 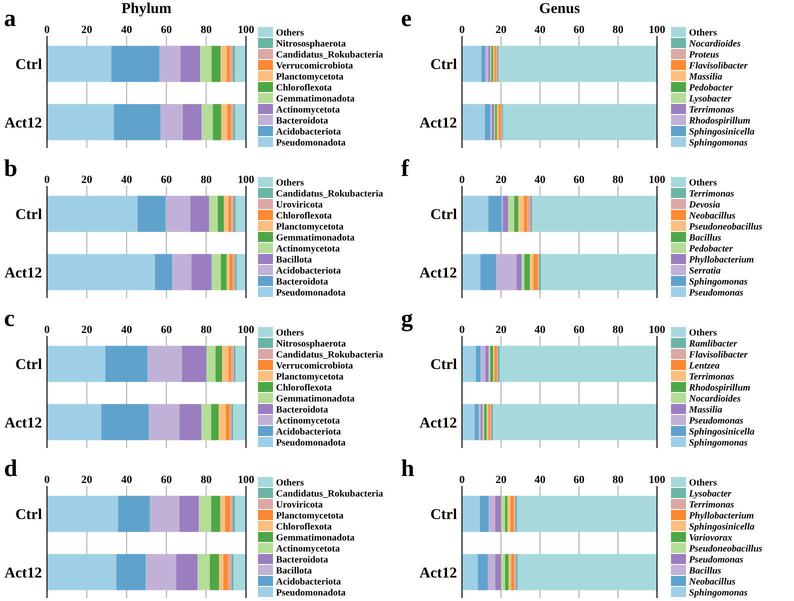 What do you see at coordinates (711, 505) in the screenshot?
I see `legend-label: Terrimonas` at bounding box center [711, 505].